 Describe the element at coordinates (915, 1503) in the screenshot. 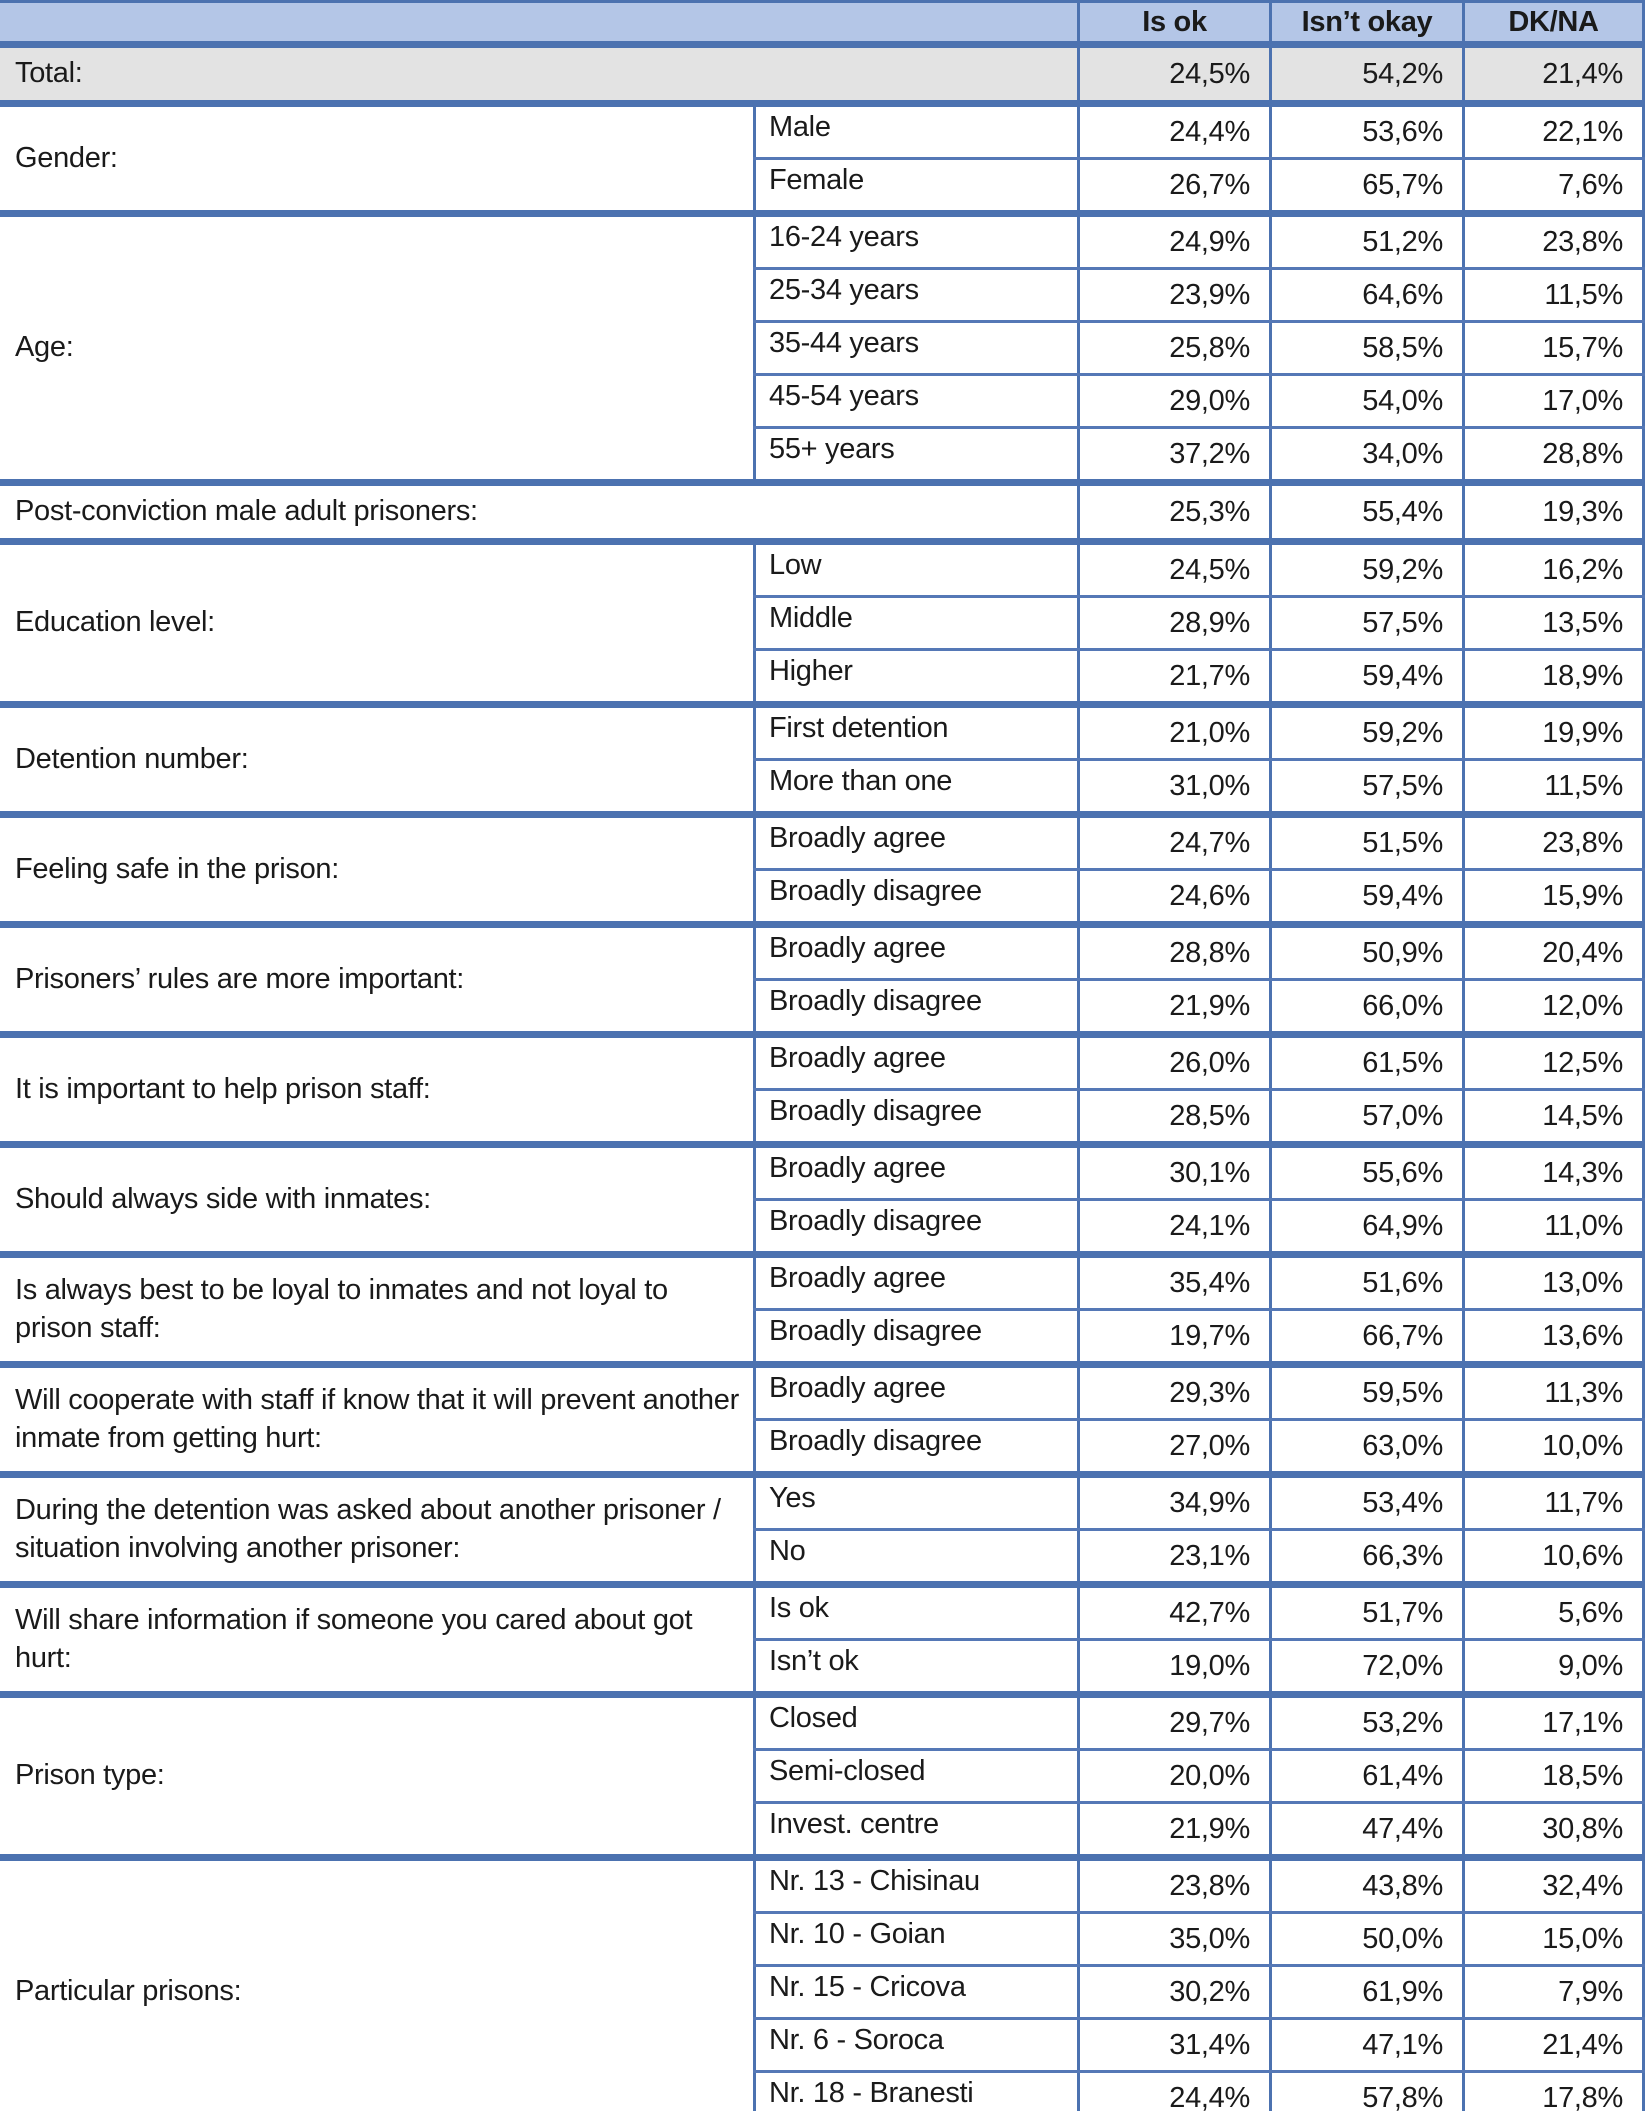

I see `row-sublabel: Yes` at that location.